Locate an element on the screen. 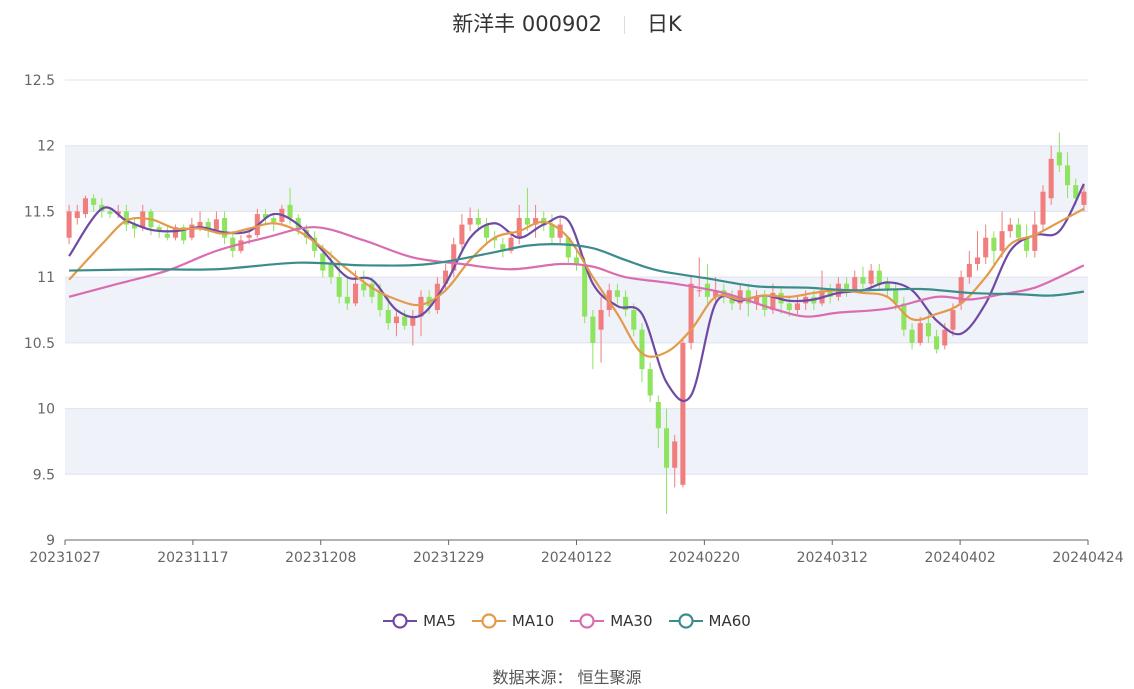 This screenshot has height=689, width=1134. x-tick-label: 20240312 is located at coordinates (832, 558).